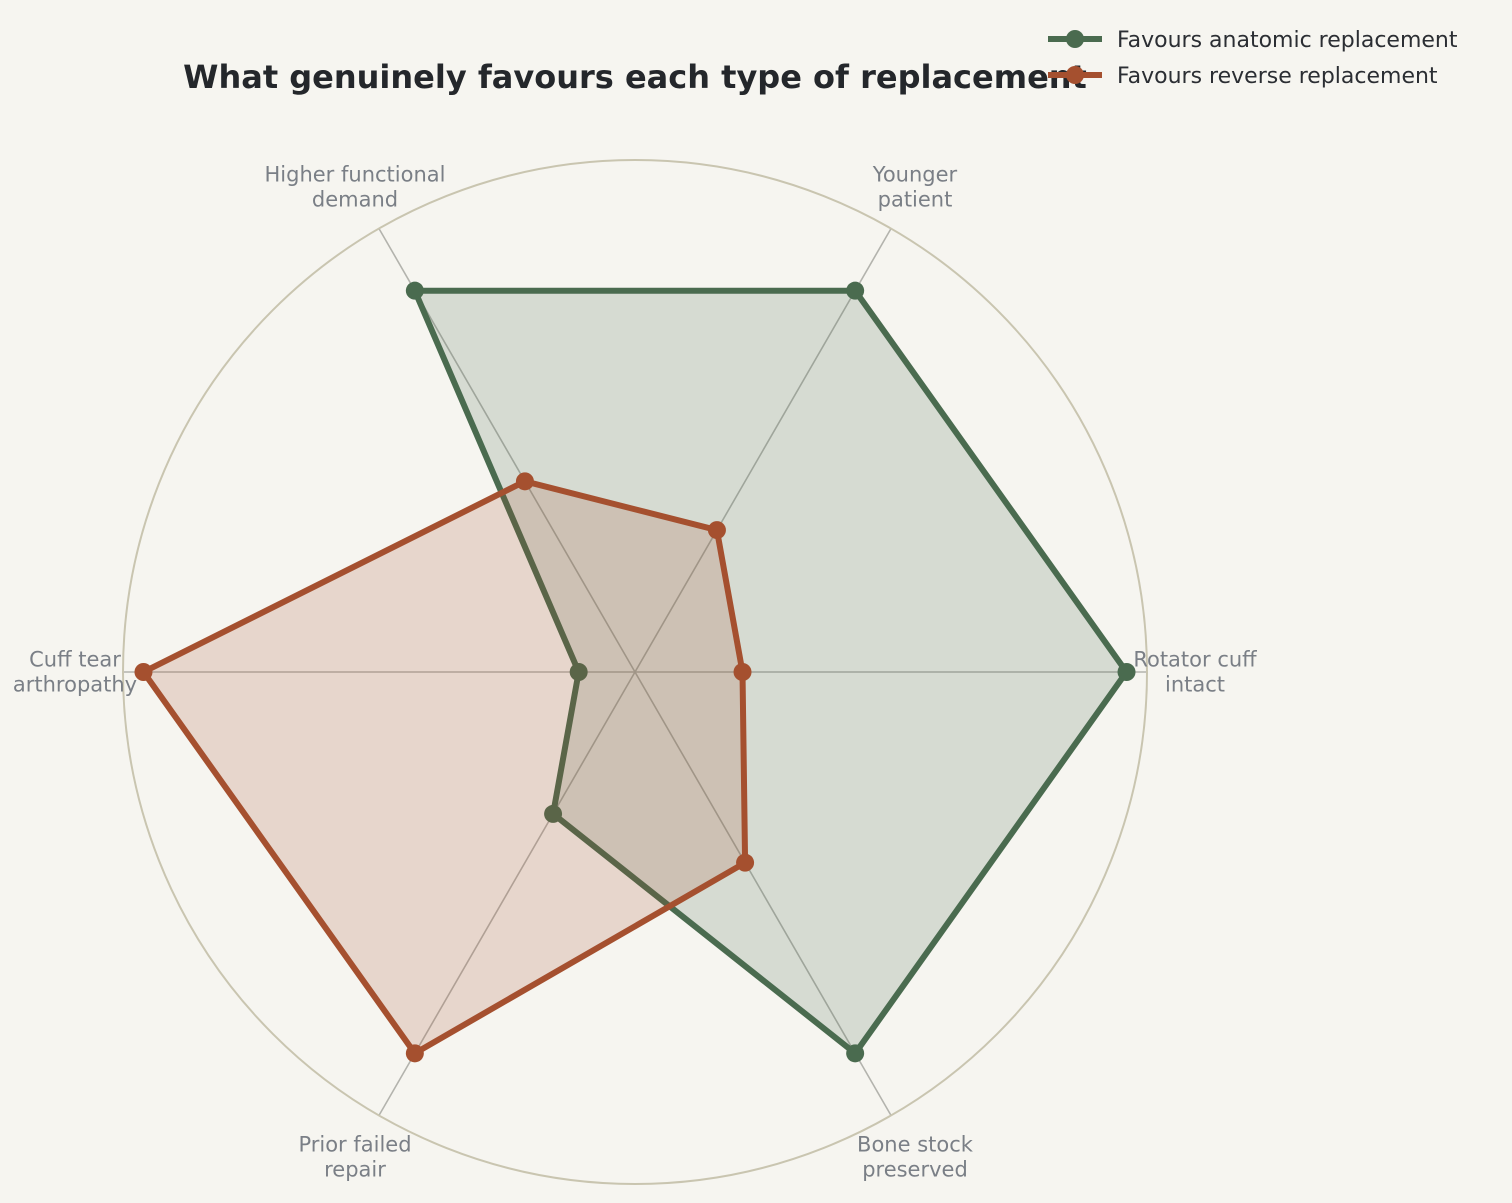 This screenshot has height=1203, width=1512. I want to click on axis-label-5-line-1: preserved, so click(915, 1169).